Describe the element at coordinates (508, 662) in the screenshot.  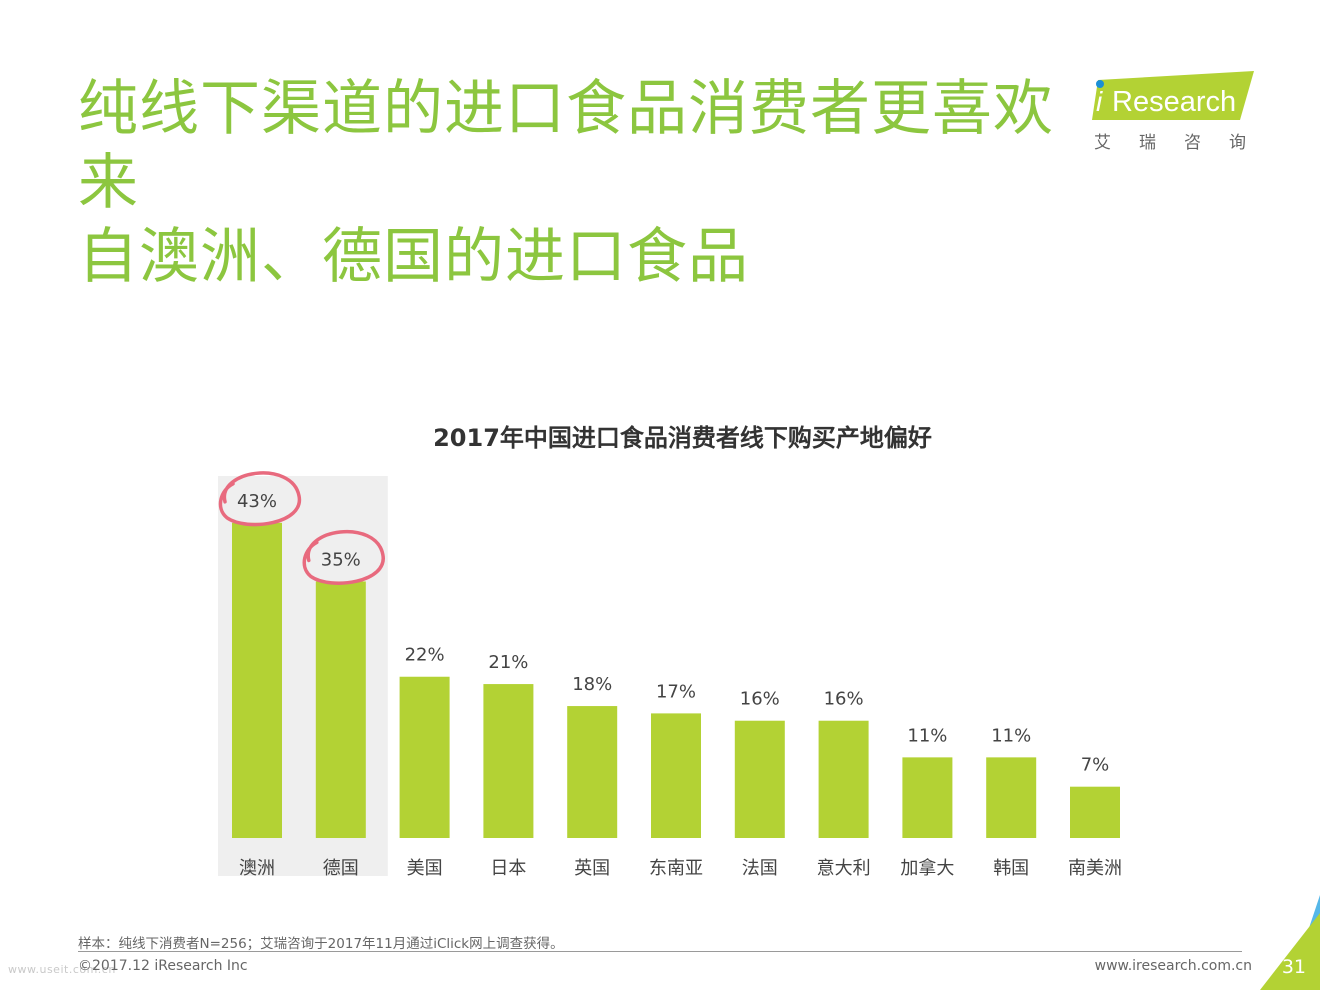
I see `value-label-4: 21%` at that location.